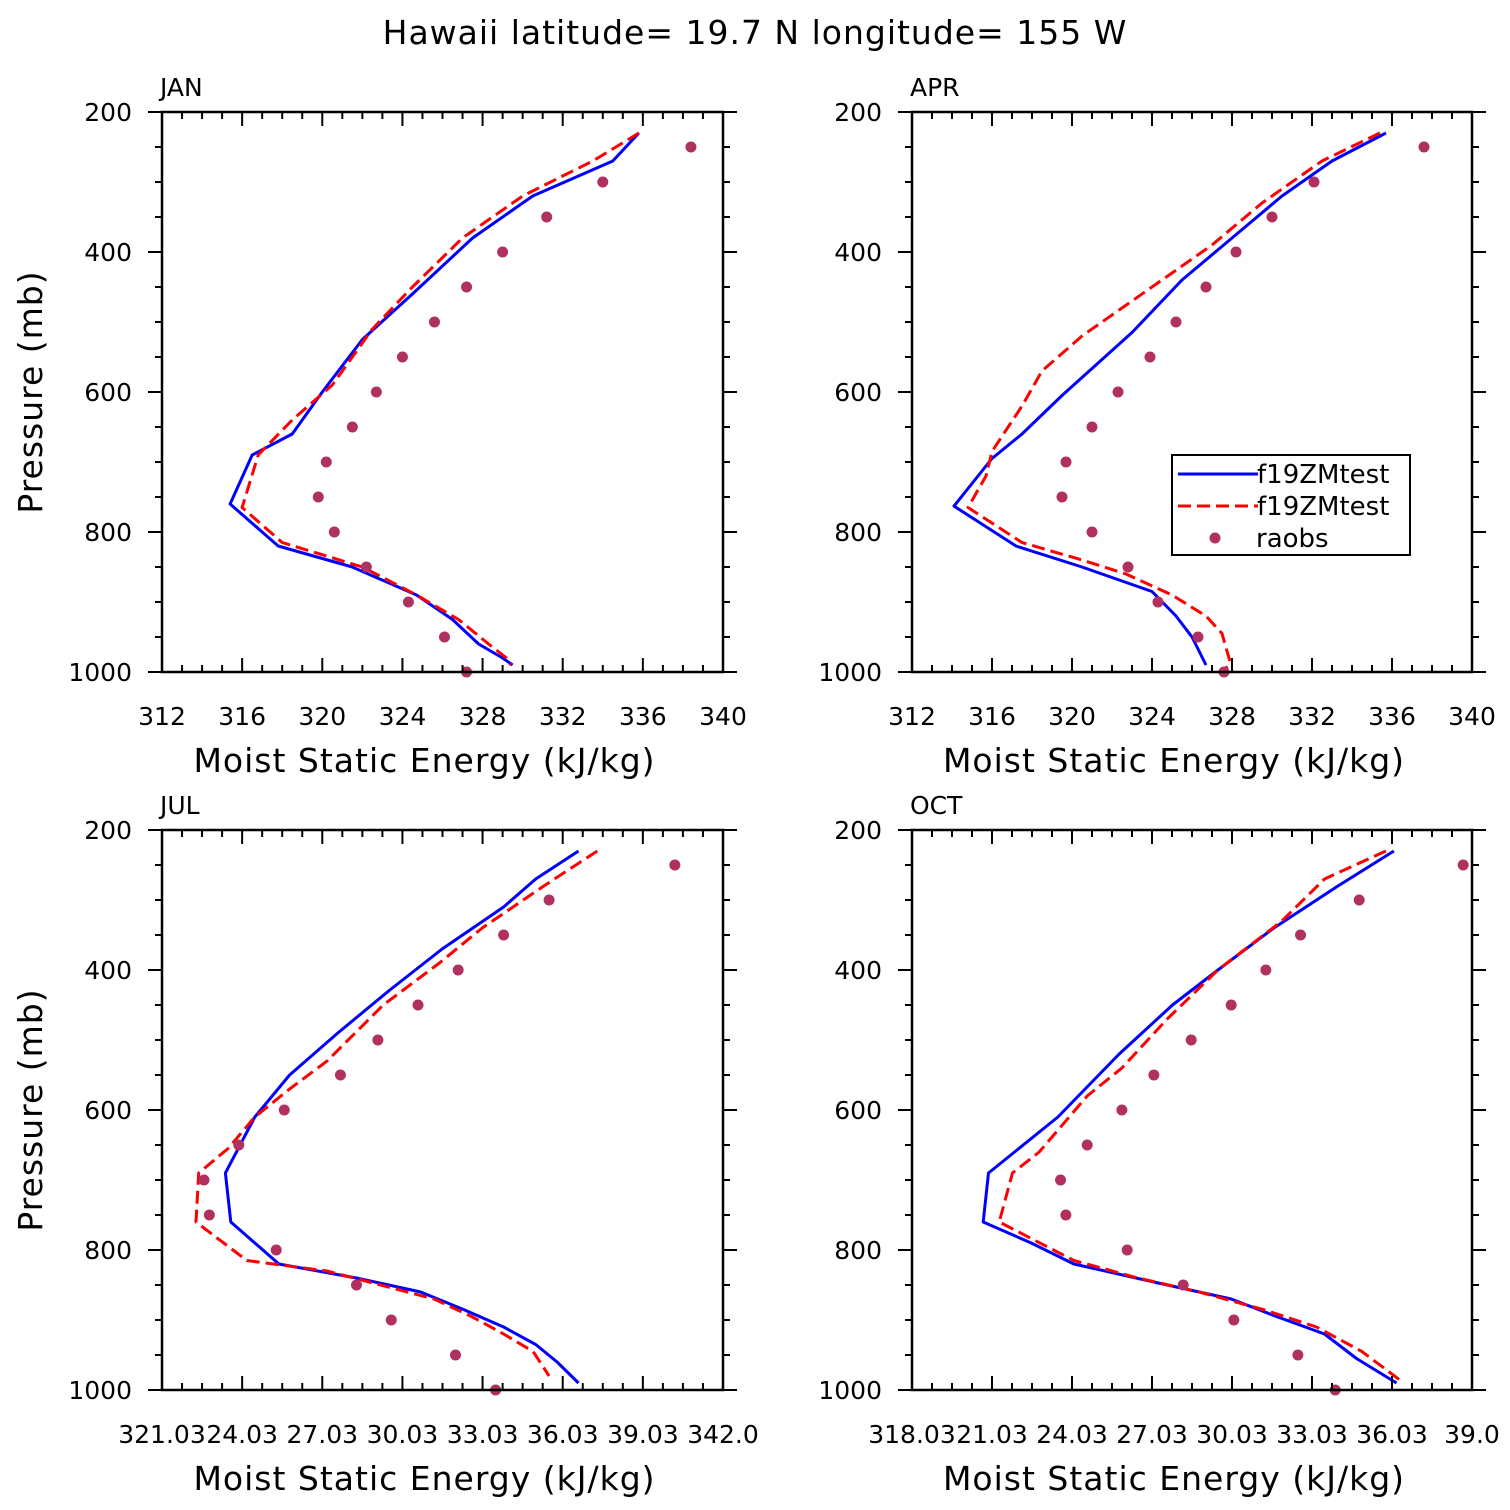 The height and width of the screenshot is (1510, 1510). What do you see at coordinates (483, 716) in the screenshot?
I see `x-tick-label: 328` at bounding box center [483, 716].